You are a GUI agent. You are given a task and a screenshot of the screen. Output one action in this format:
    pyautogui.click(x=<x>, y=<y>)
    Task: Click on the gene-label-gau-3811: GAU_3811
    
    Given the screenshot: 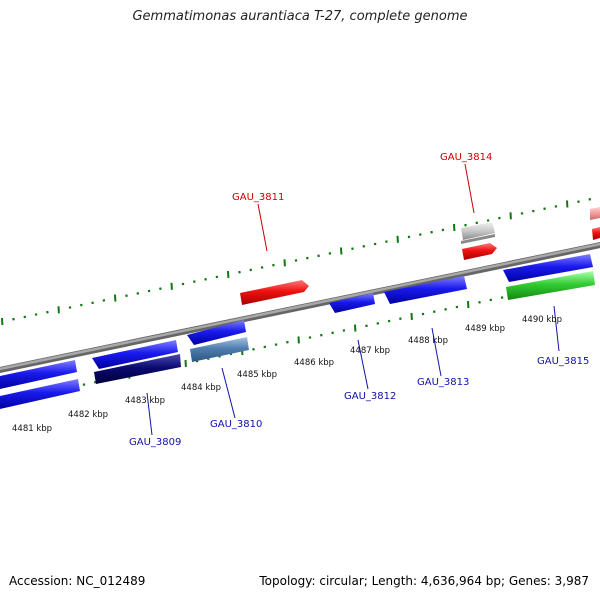 What is the action you would take?
    pyautogui.click(x=258, y=197)
    